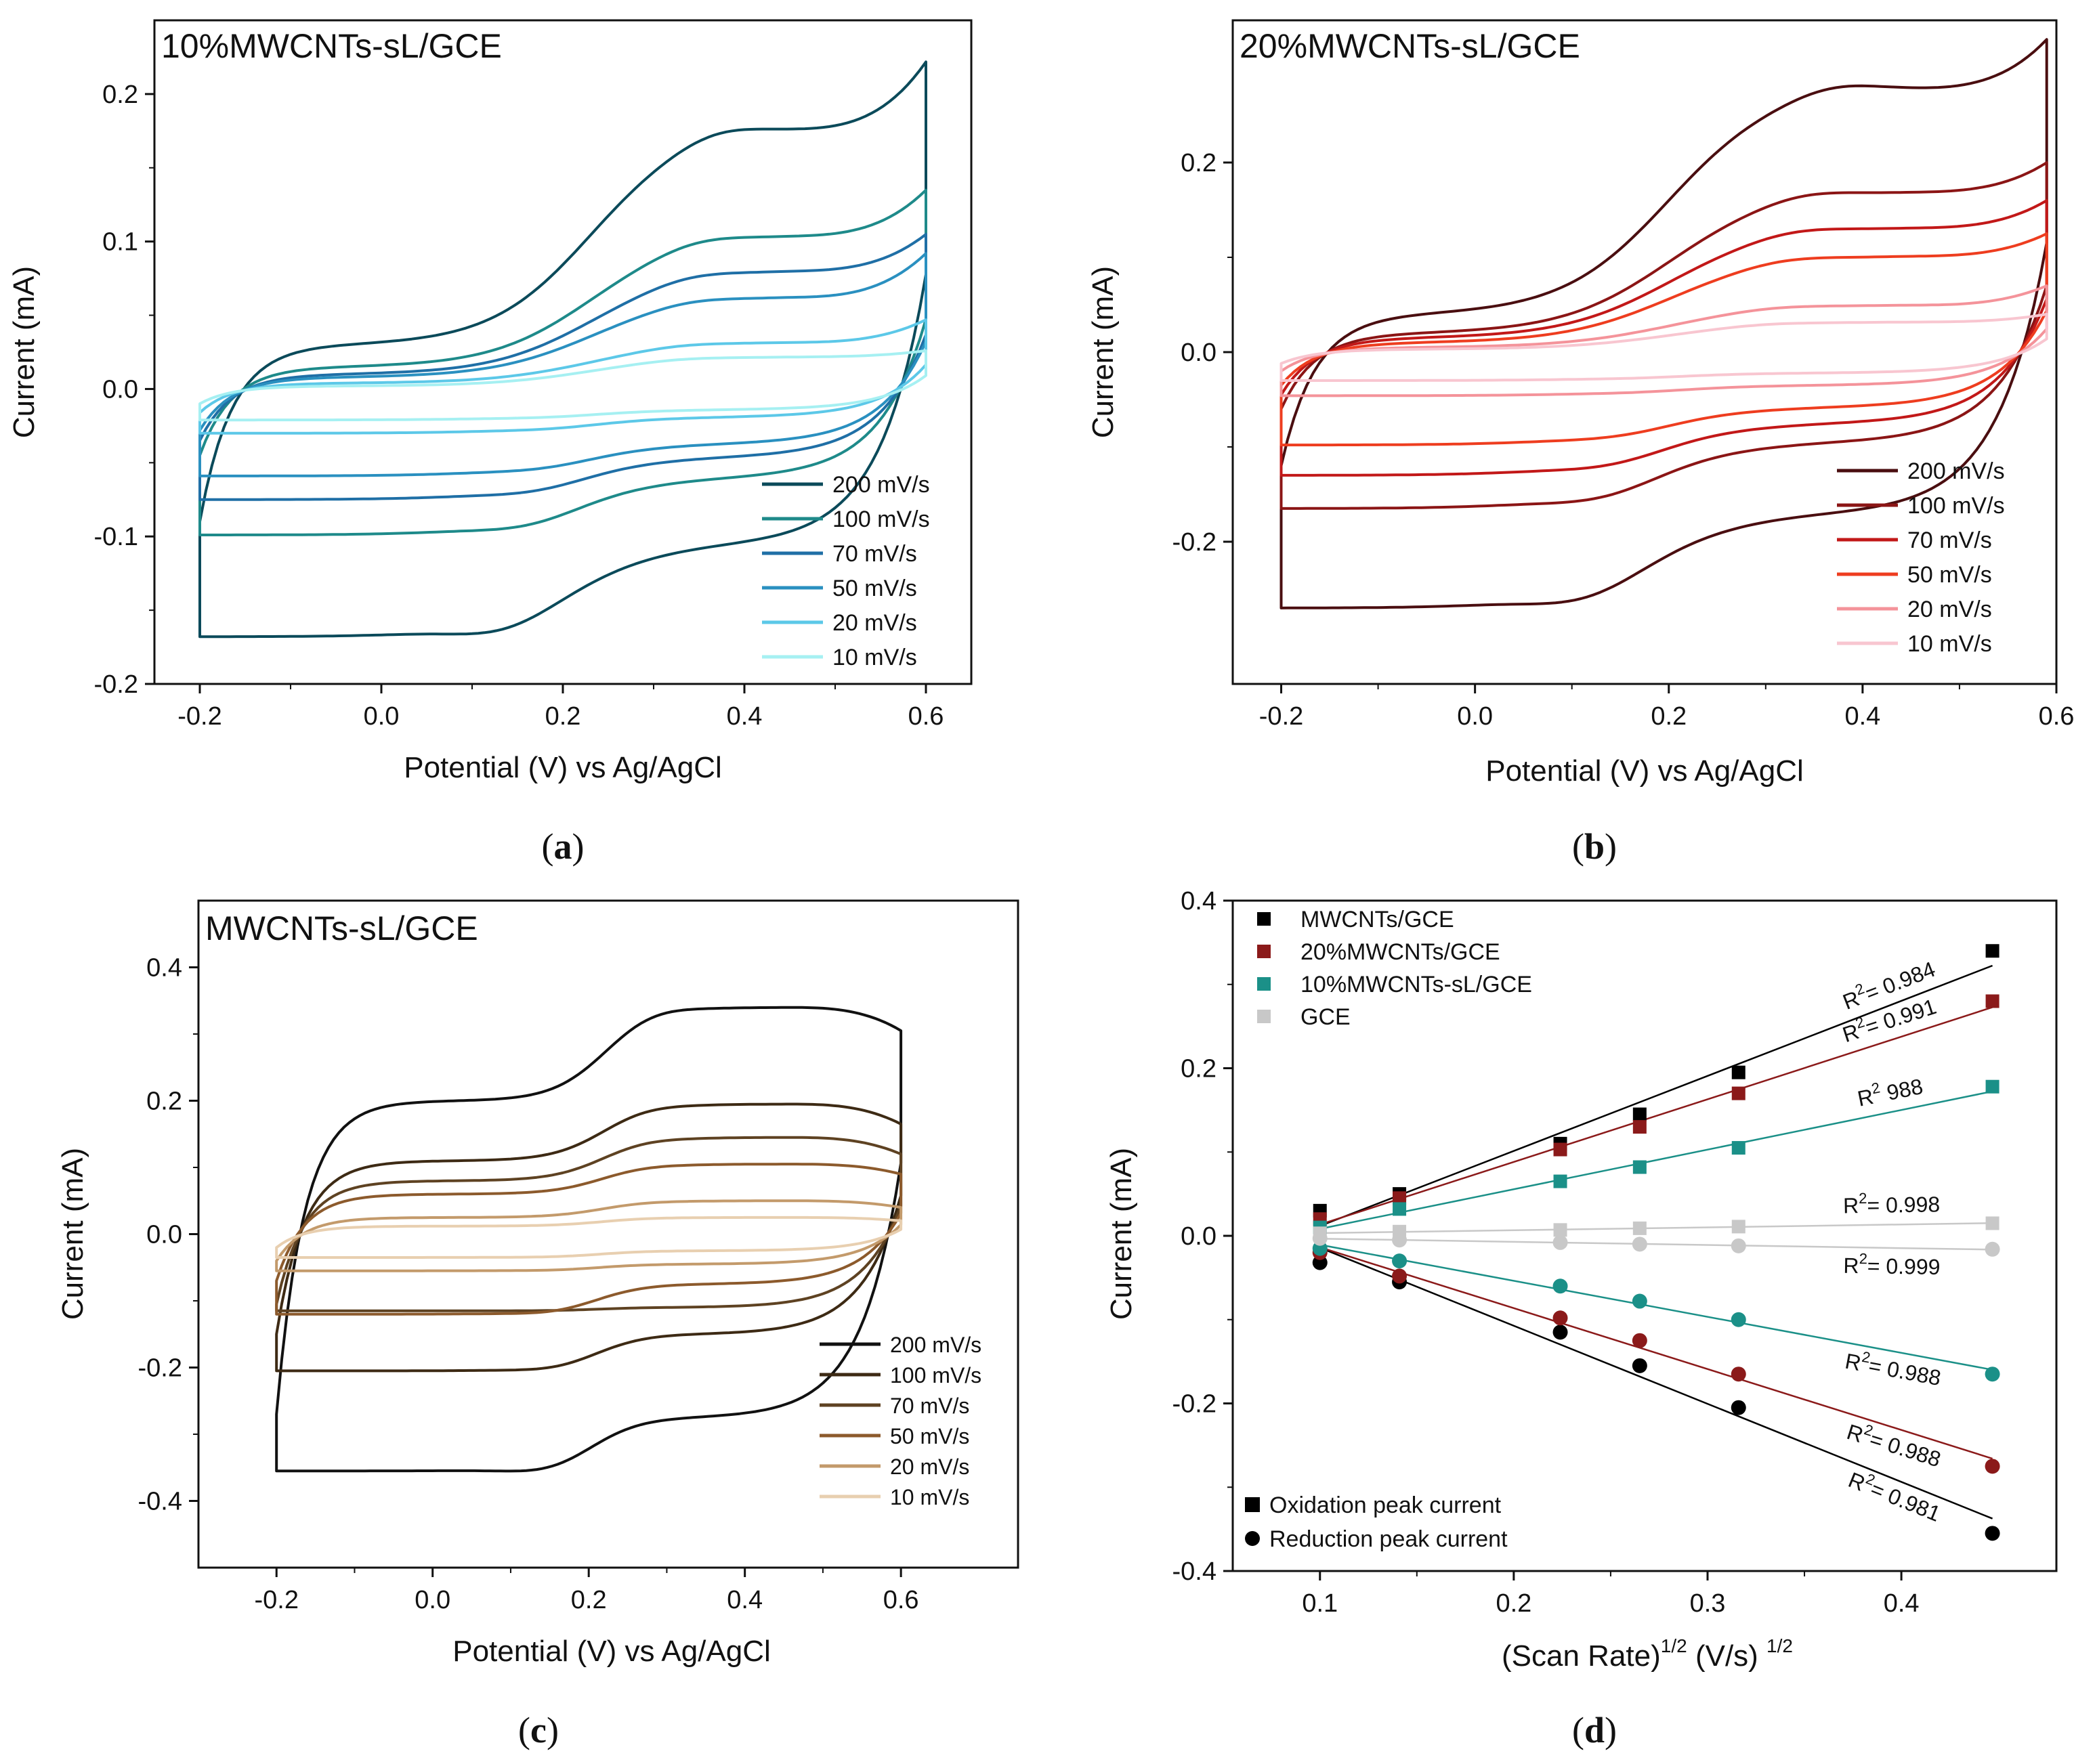 This screenshot has height=1764, width=2074. Describe the element at coordinates (874, 554) in the screenshot. I see `panel-a-legend-label-2: 70 mV/s` at that location.